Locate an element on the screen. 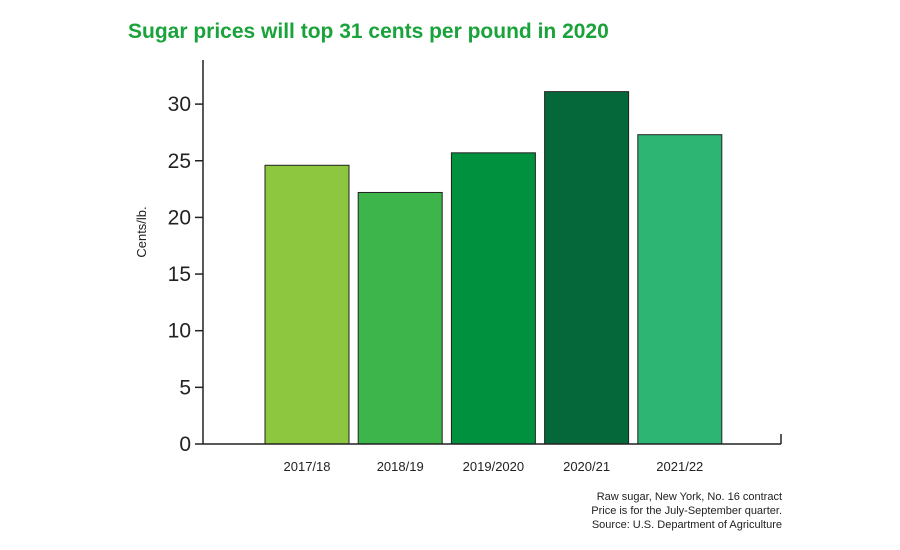 This screenshot has width=900, height=550. y-tick-label: 20 is located at coordinates (179, 217).